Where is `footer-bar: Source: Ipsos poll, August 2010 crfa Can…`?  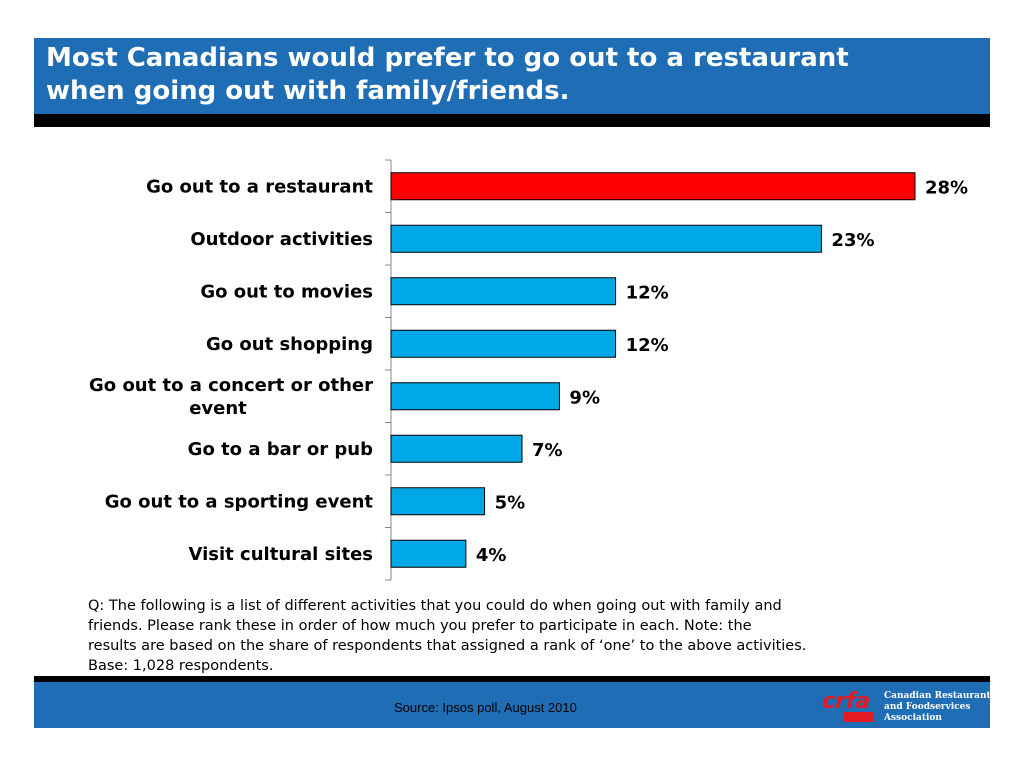
footer-bar: Source: Ipsos poll, August 2010 crfa Can… is located at coordinates (512, 705).